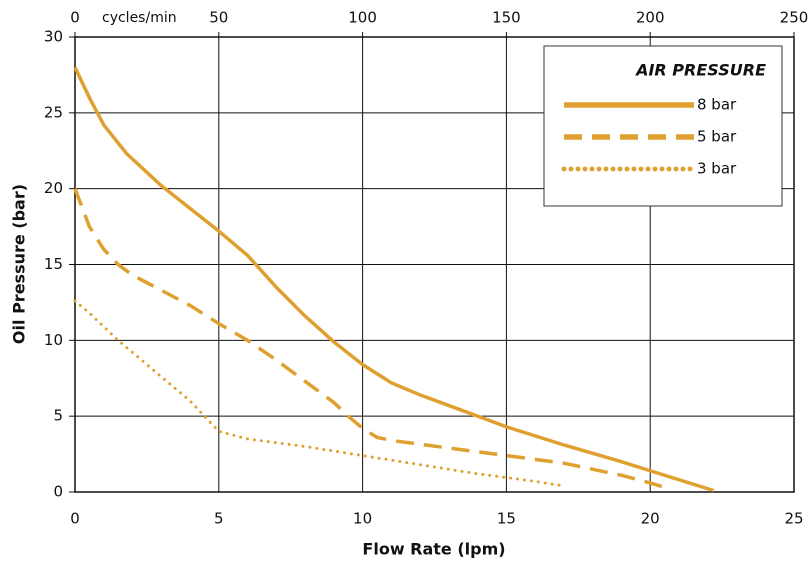  I want to click on legend-label: 5 bar, so click(717, 137).